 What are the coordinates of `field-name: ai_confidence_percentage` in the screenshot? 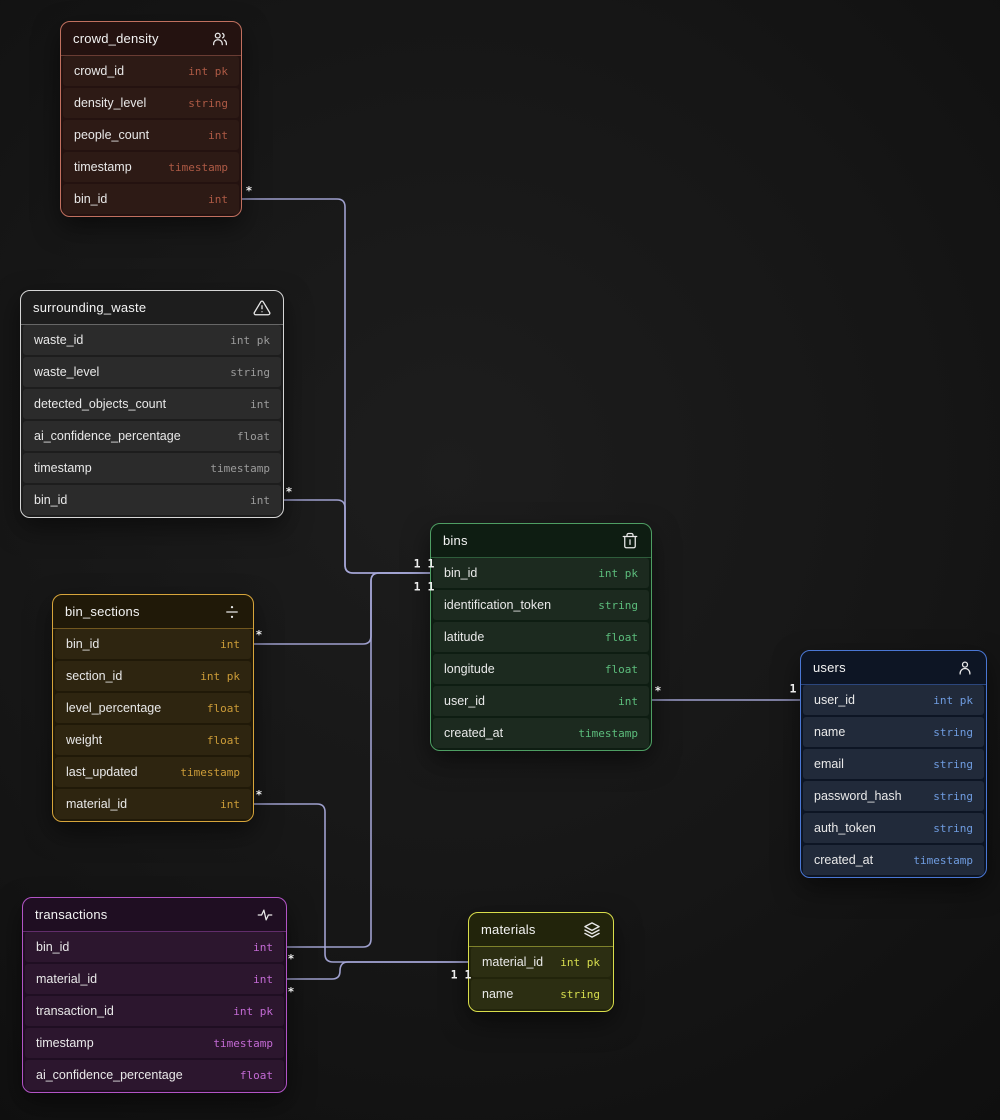 It's located at (109, 1075).